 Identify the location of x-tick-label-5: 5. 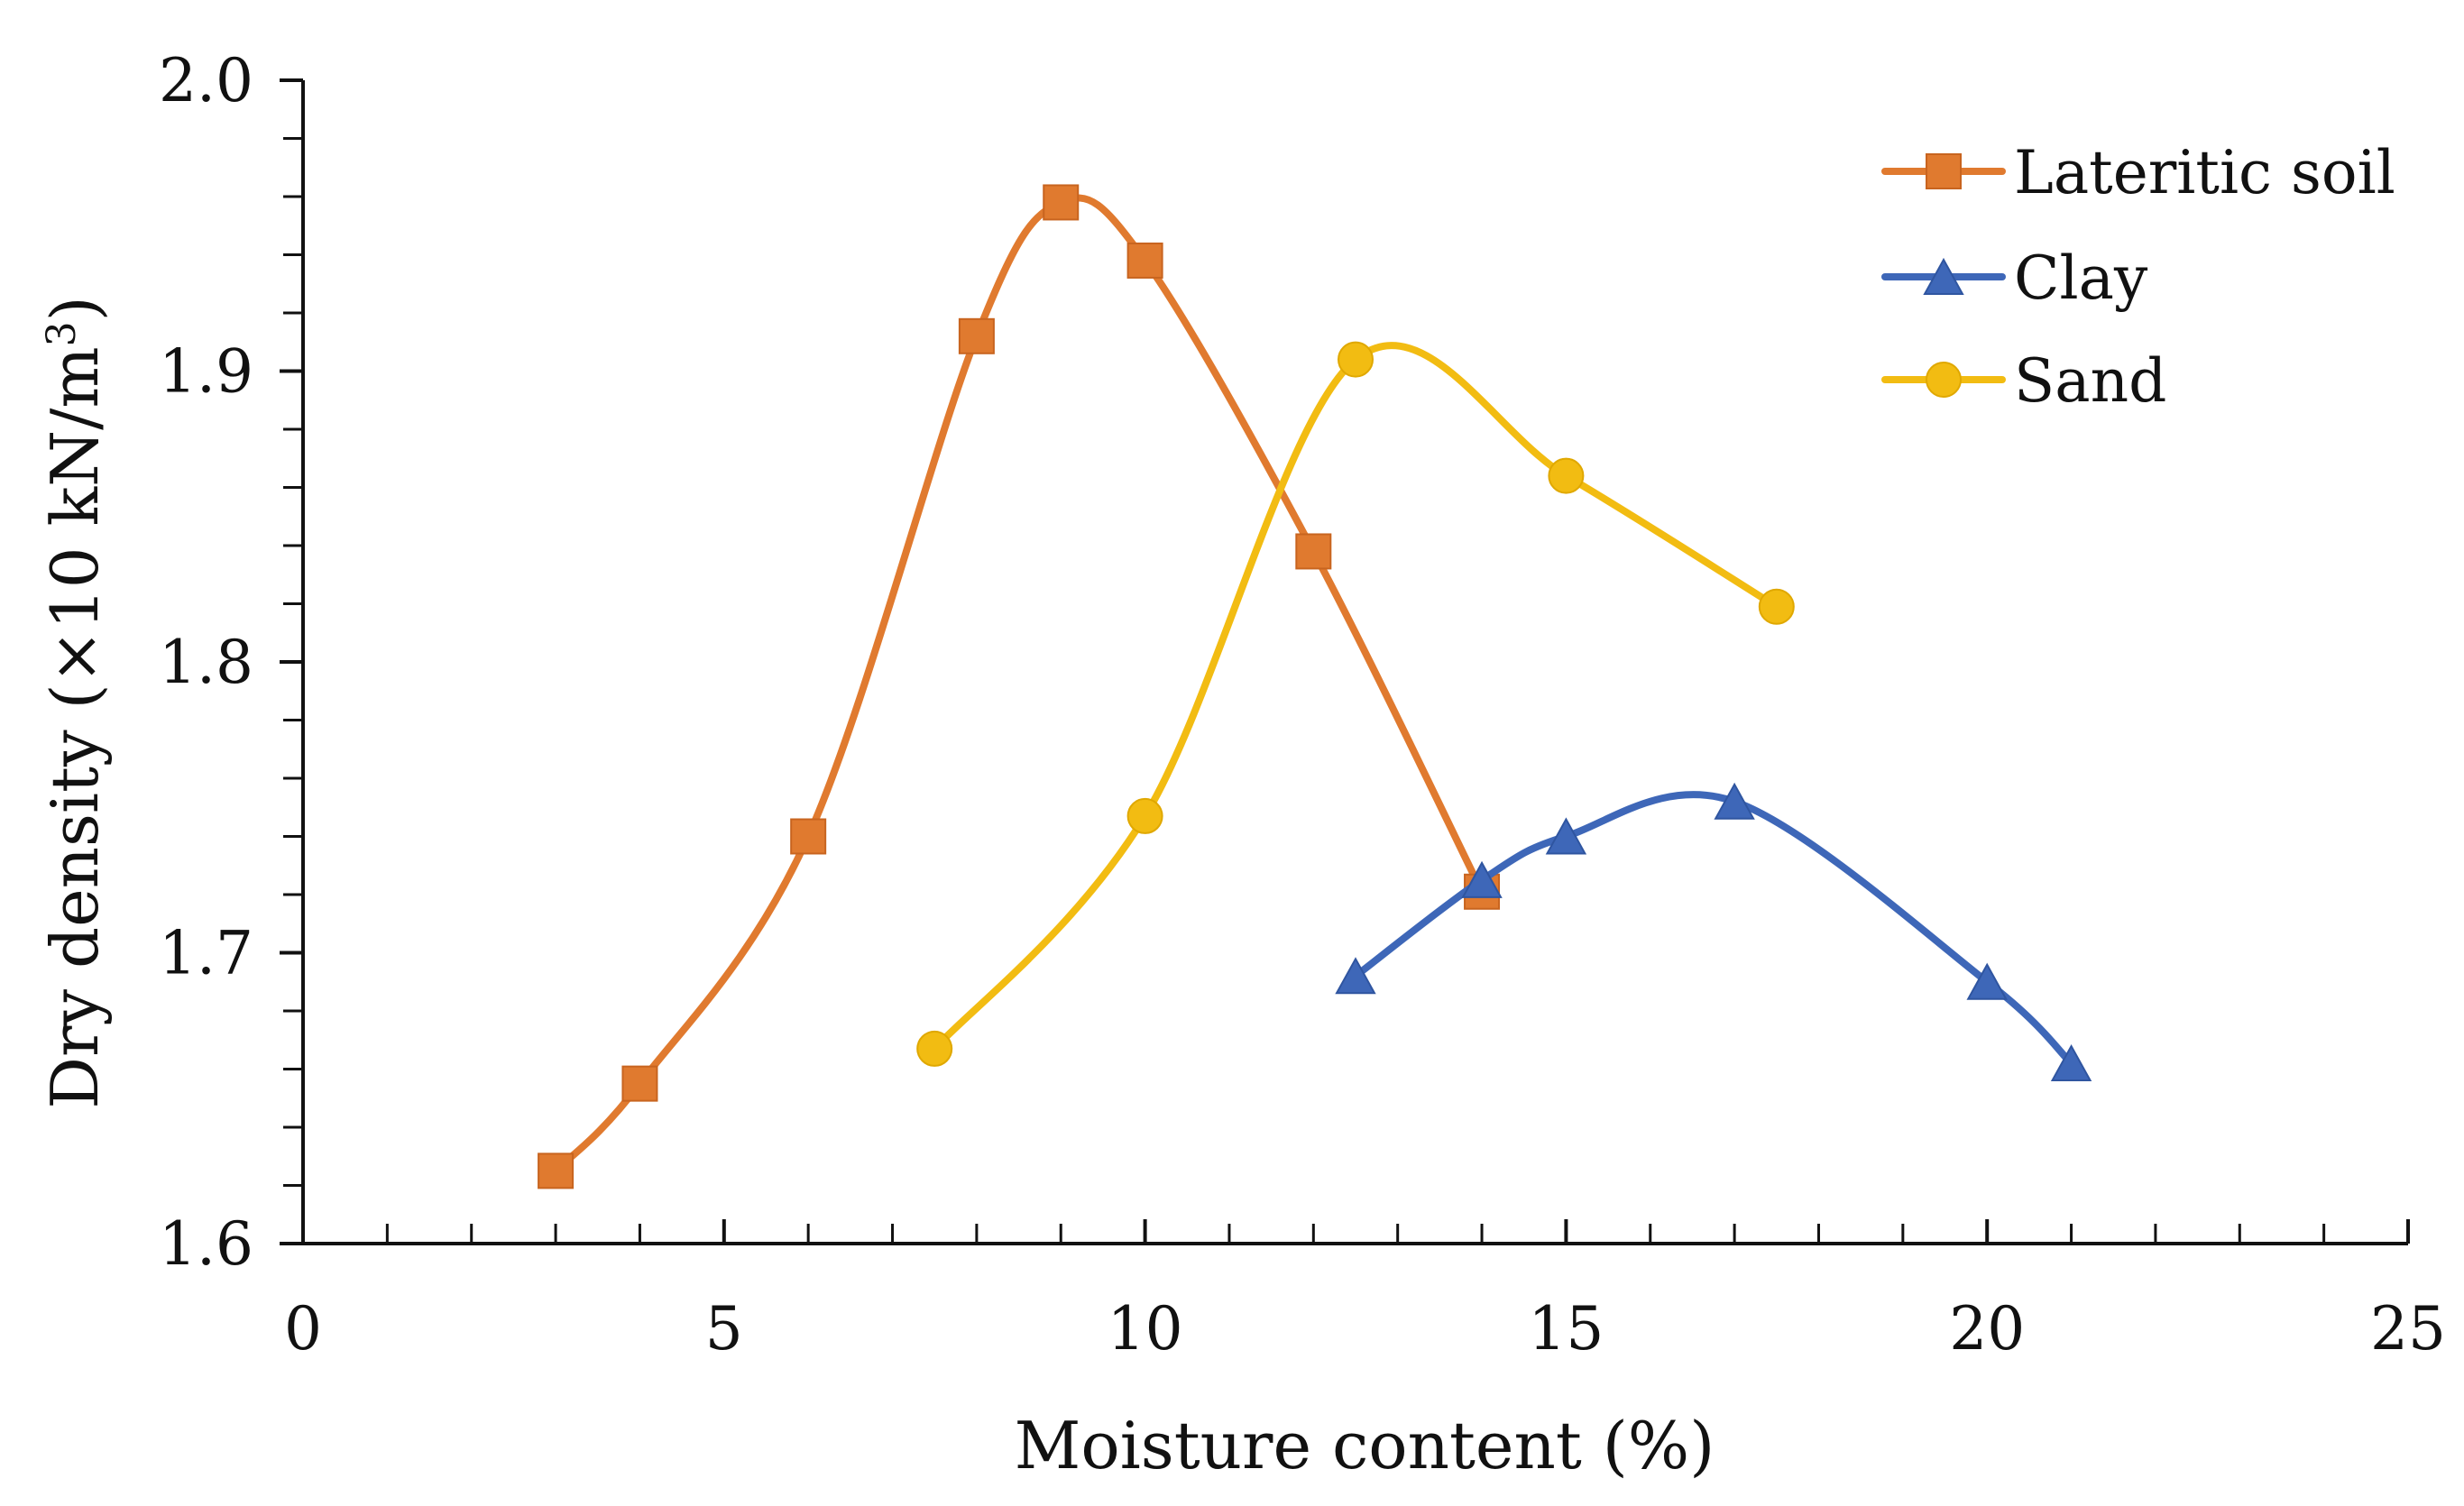
(724, 1329).